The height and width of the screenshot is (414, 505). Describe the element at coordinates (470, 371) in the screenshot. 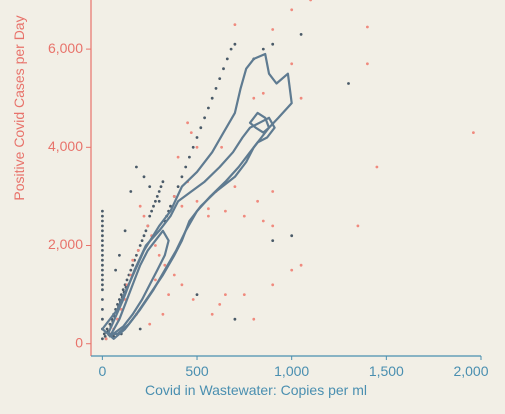

I see `x-tick-label: 2,000` at that location.